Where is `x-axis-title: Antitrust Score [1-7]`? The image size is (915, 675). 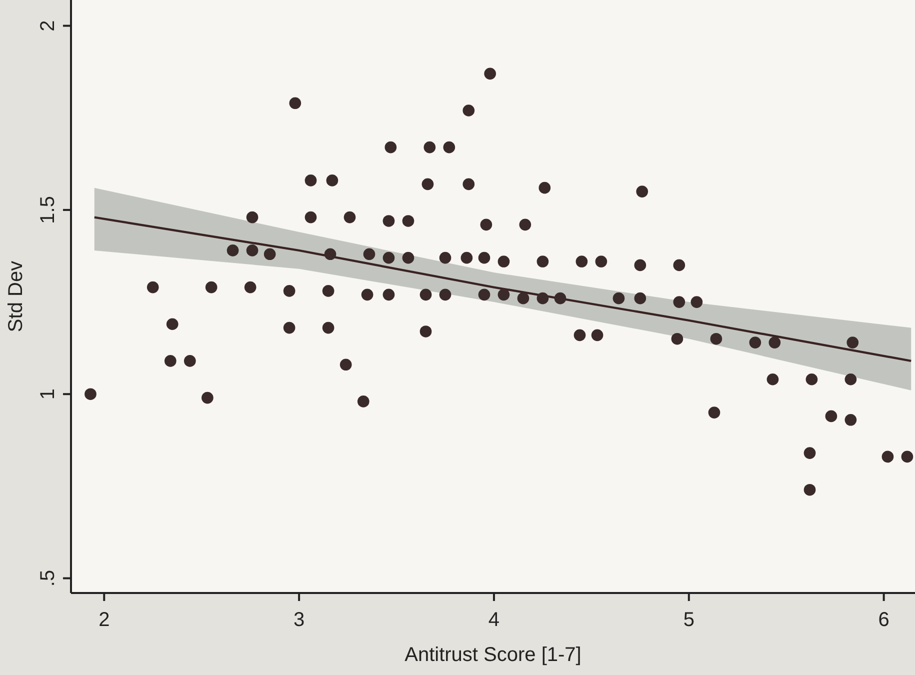
x-axis-title: Antitrust Score [1-7] is located at coordinates (493, 655).